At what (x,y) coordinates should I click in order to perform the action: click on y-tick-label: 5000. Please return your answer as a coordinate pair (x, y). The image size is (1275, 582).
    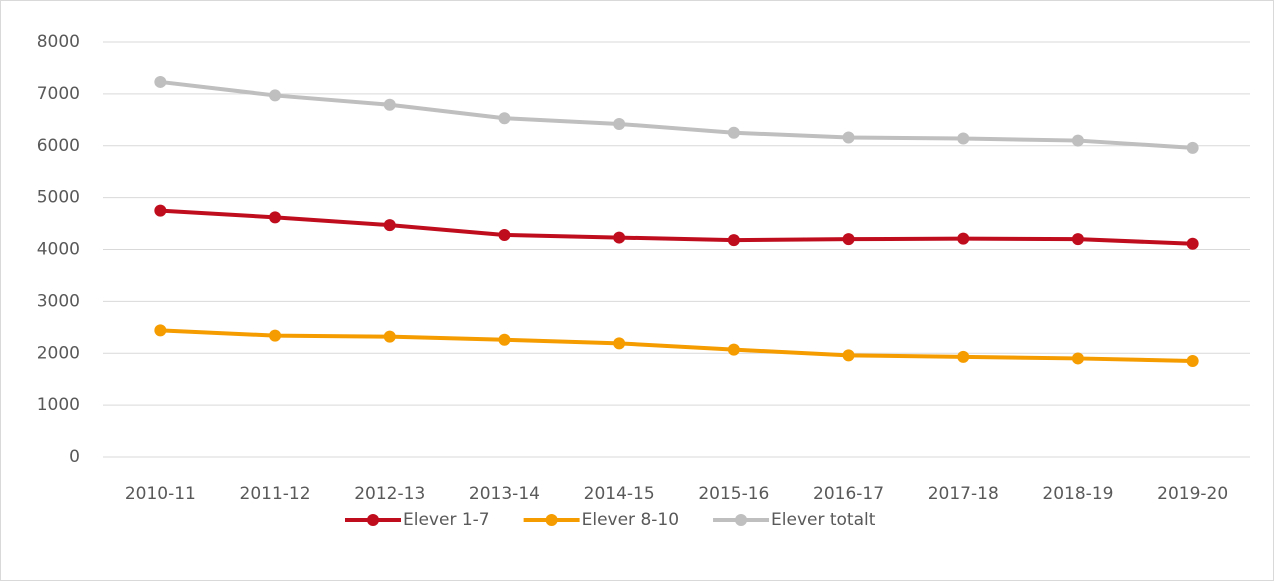
    Looking at the image, I should click on (58, 198).